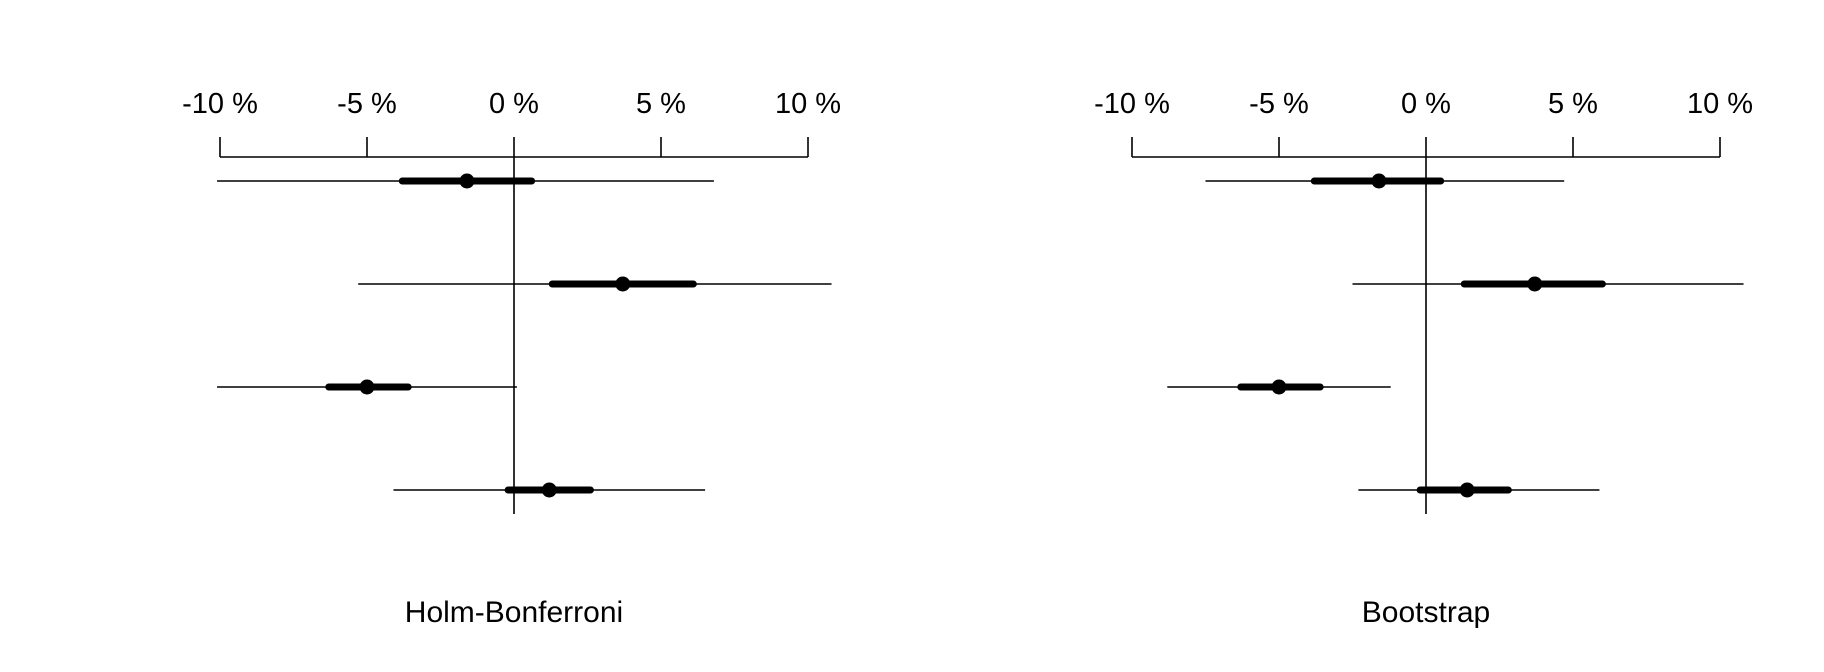 This screenshot has width=1824, height=672. Describe the element at coordinates (1426, 612) in the screenshot. I see `panel-title: Bootstrap` at that location.